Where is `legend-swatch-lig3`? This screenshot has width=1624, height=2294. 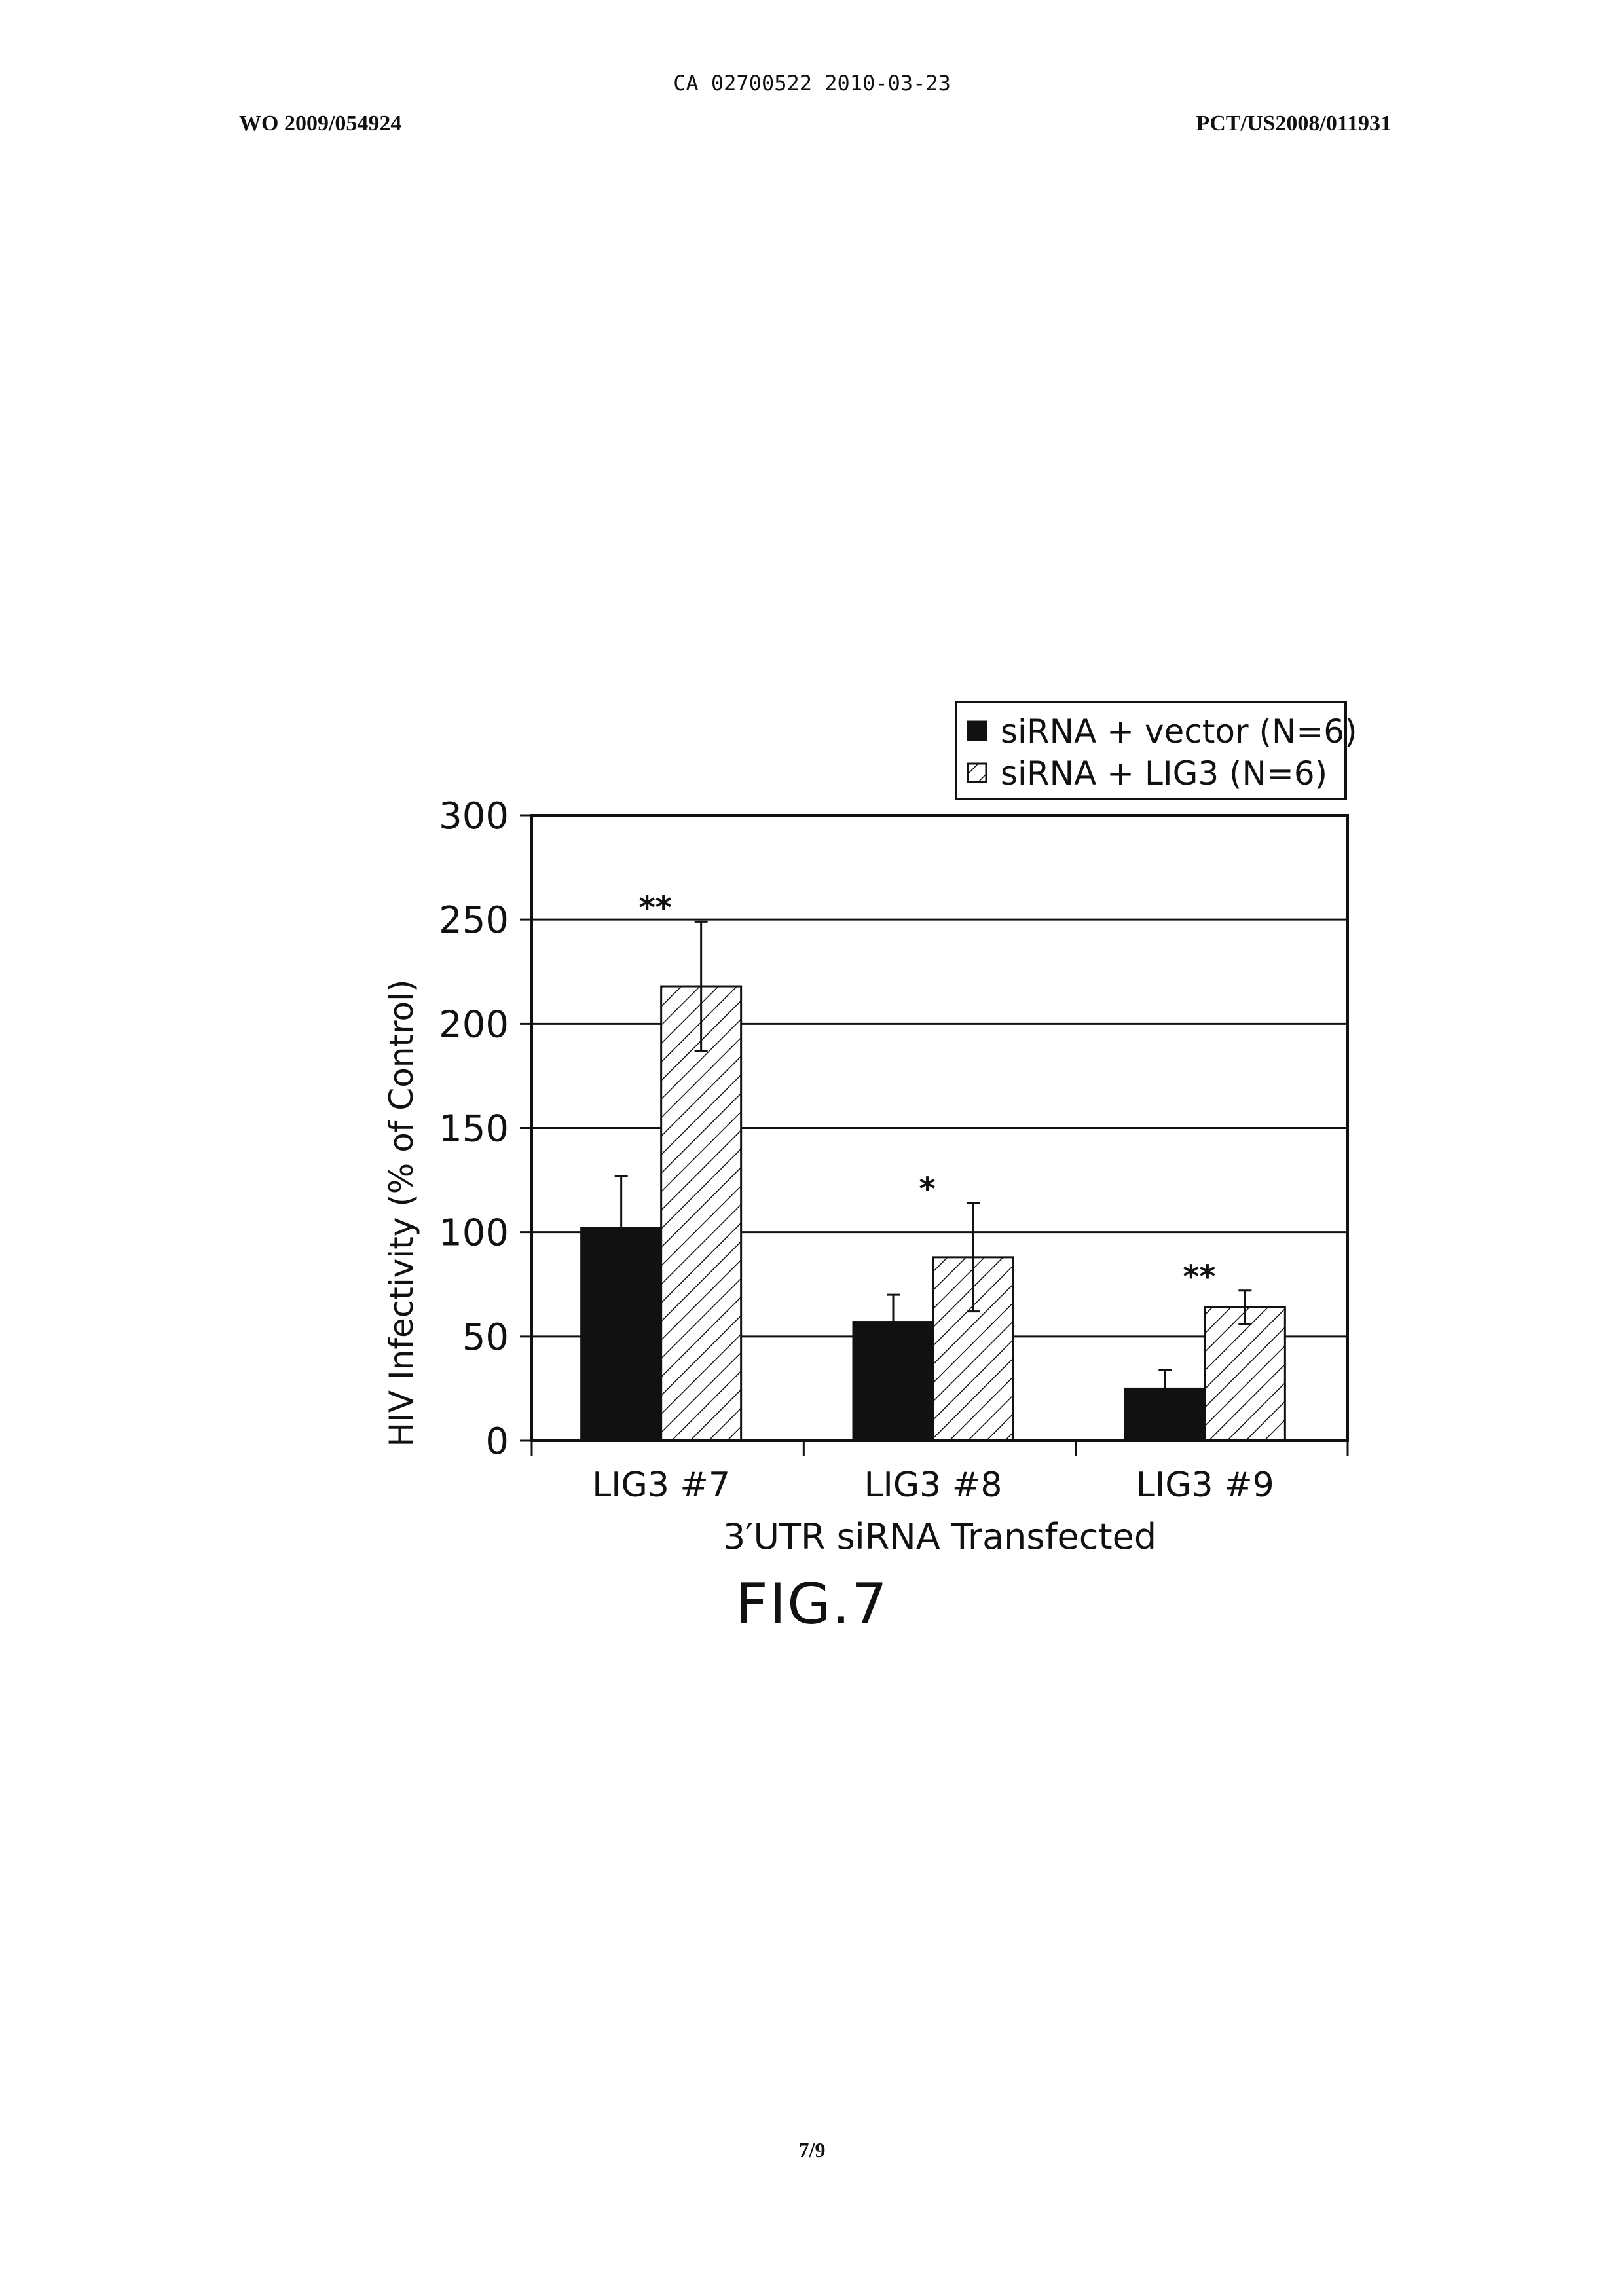 legend-swatch-lig3 is located at coordinates (977, 773).